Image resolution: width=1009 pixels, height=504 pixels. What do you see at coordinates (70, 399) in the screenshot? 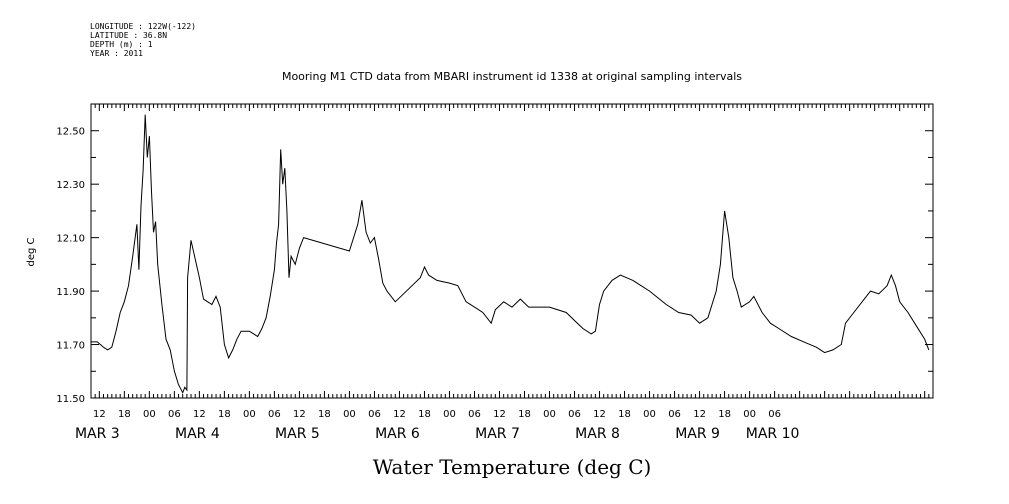
I see `y-tick-label: 11.50` at bounding box center [70, 399].